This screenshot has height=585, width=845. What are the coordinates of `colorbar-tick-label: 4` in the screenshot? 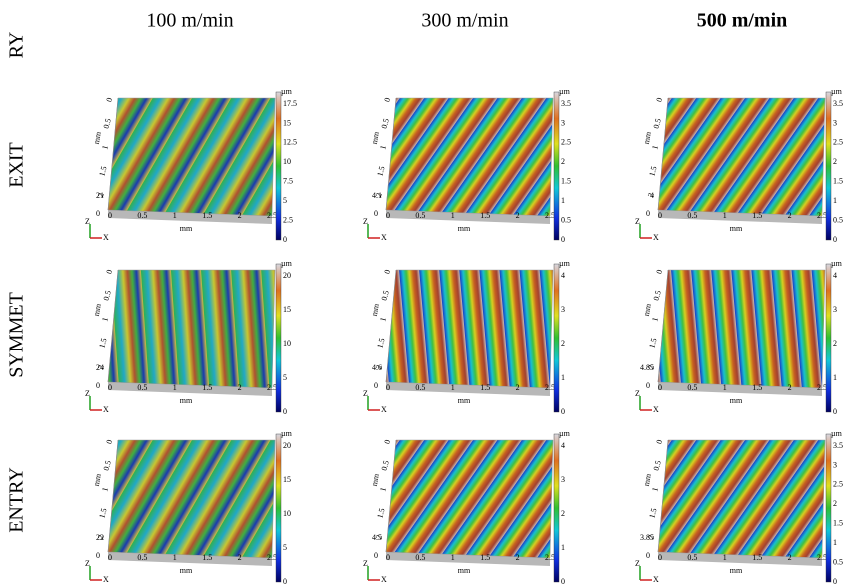 It's located at (563, 275).